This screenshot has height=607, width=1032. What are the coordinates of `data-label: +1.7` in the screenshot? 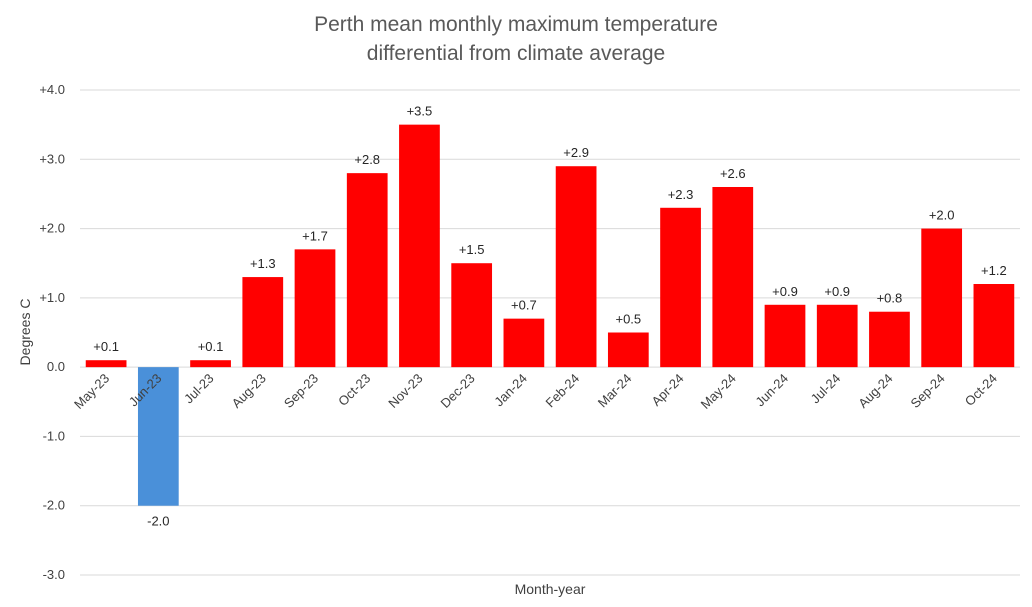 It's located at (315, 235).